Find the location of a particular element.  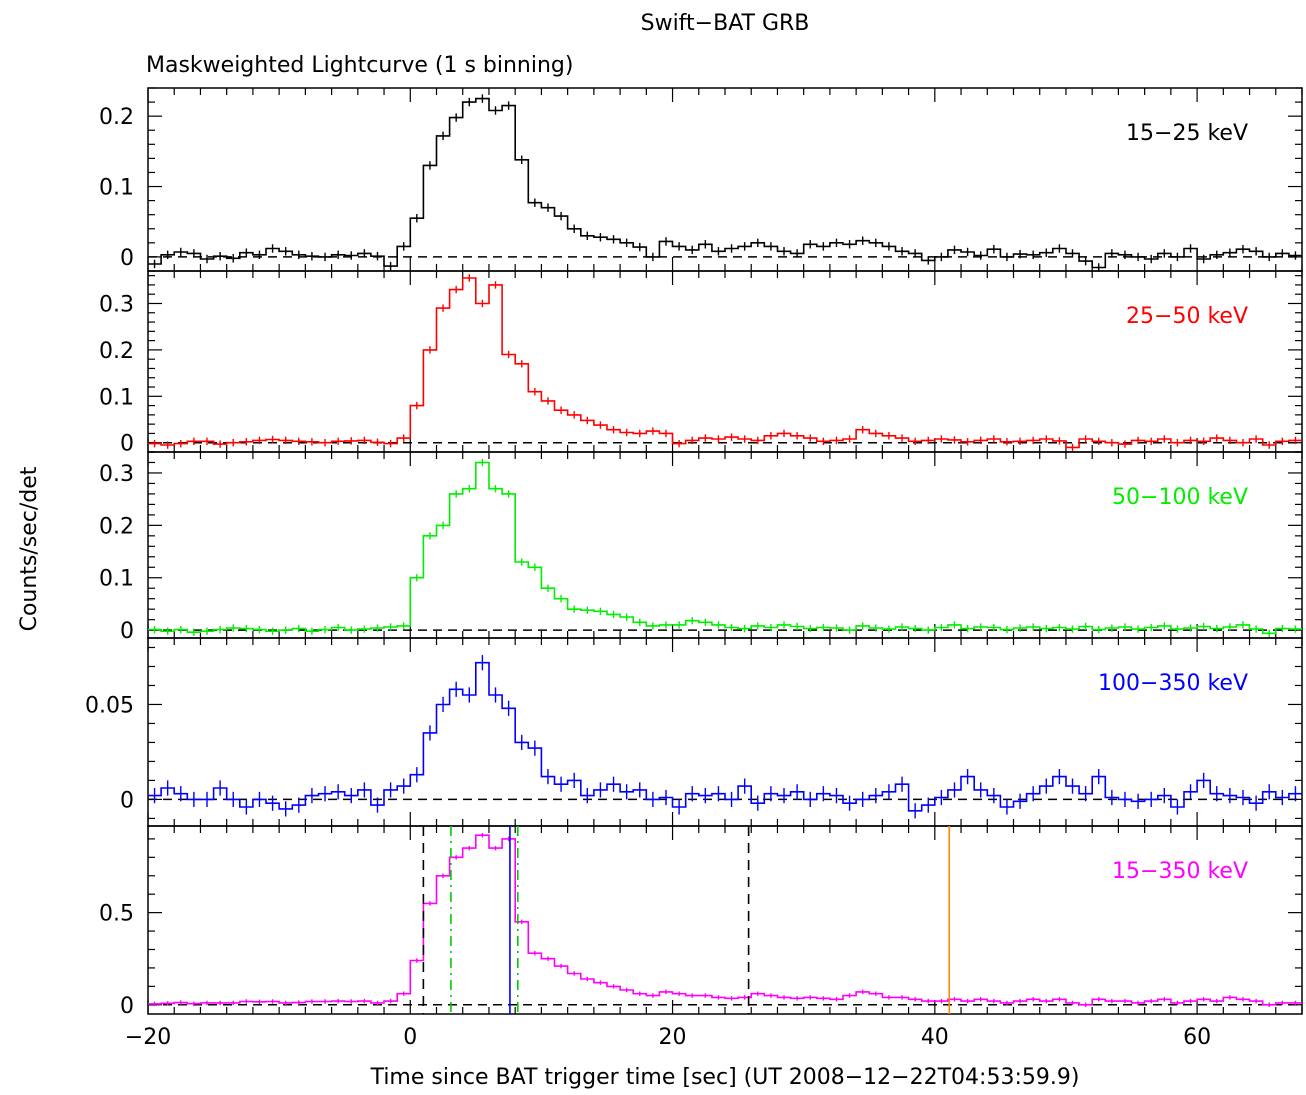

band-label: 15−350 keV is located at coordinates (1180, 871).